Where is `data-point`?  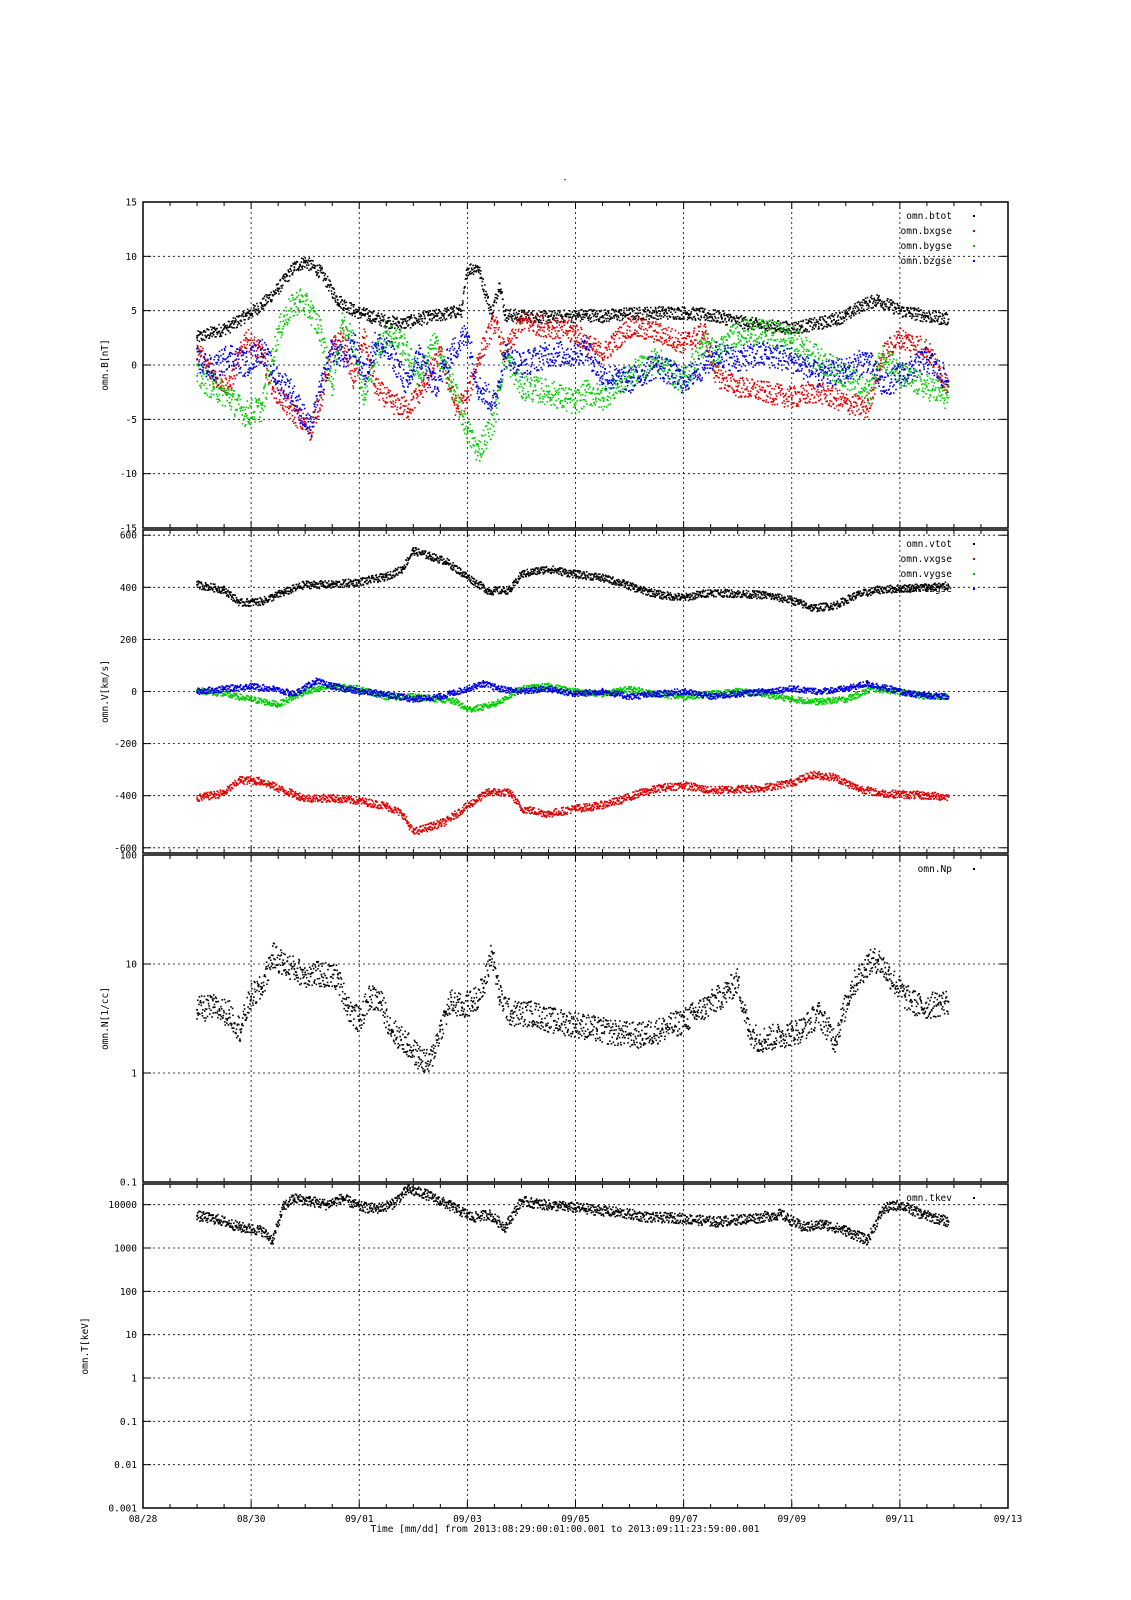
data-point is located at coordinates (332, 386).